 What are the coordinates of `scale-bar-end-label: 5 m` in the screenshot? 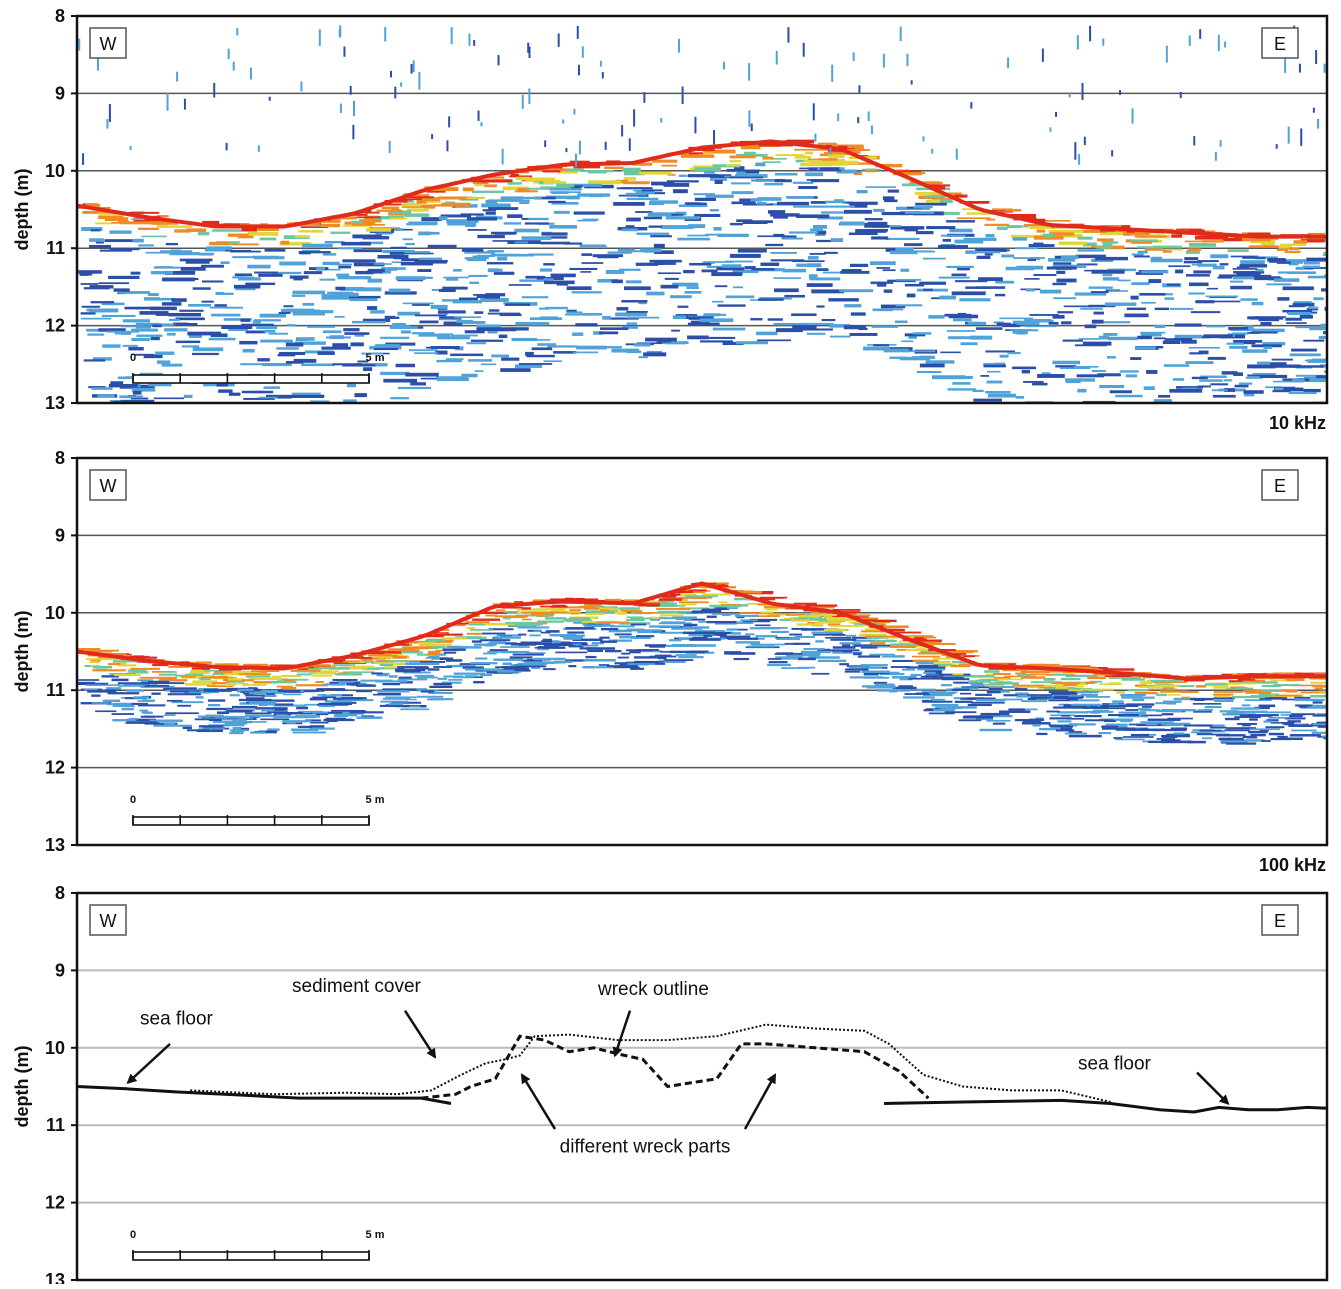 It's located at (375, 800).